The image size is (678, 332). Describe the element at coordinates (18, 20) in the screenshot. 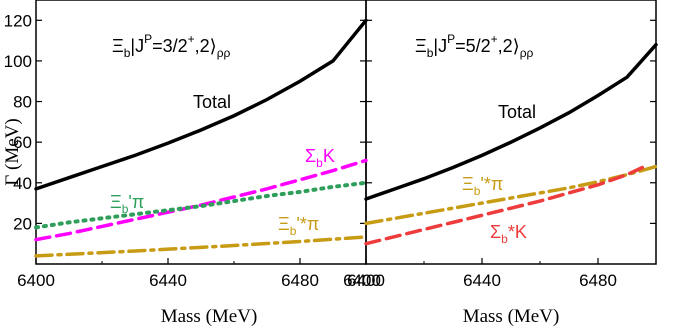

I see `y-tick-label: 120` at that location.